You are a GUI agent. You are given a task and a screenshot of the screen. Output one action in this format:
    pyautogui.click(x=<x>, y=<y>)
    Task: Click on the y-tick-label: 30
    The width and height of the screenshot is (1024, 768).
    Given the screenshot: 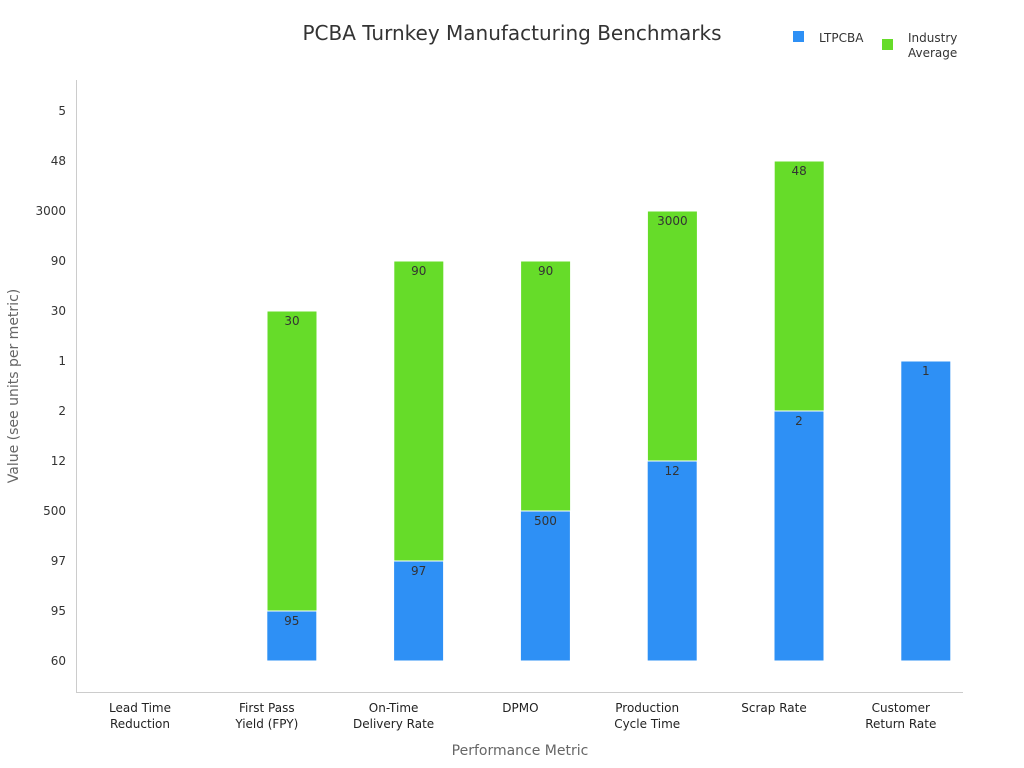 What is the action you would take?
    pyautogui.click(x=58, y=311)
    